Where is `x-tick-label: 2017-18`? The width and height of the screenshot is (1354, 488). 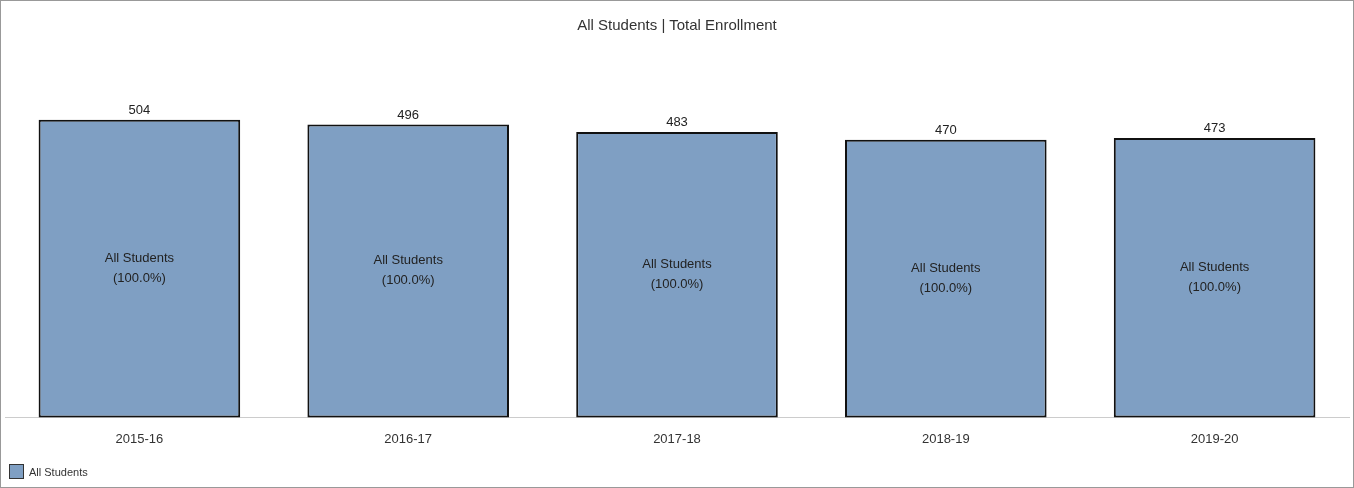
x-tick-label: 2017-18 is located at coordinates (677, 438).